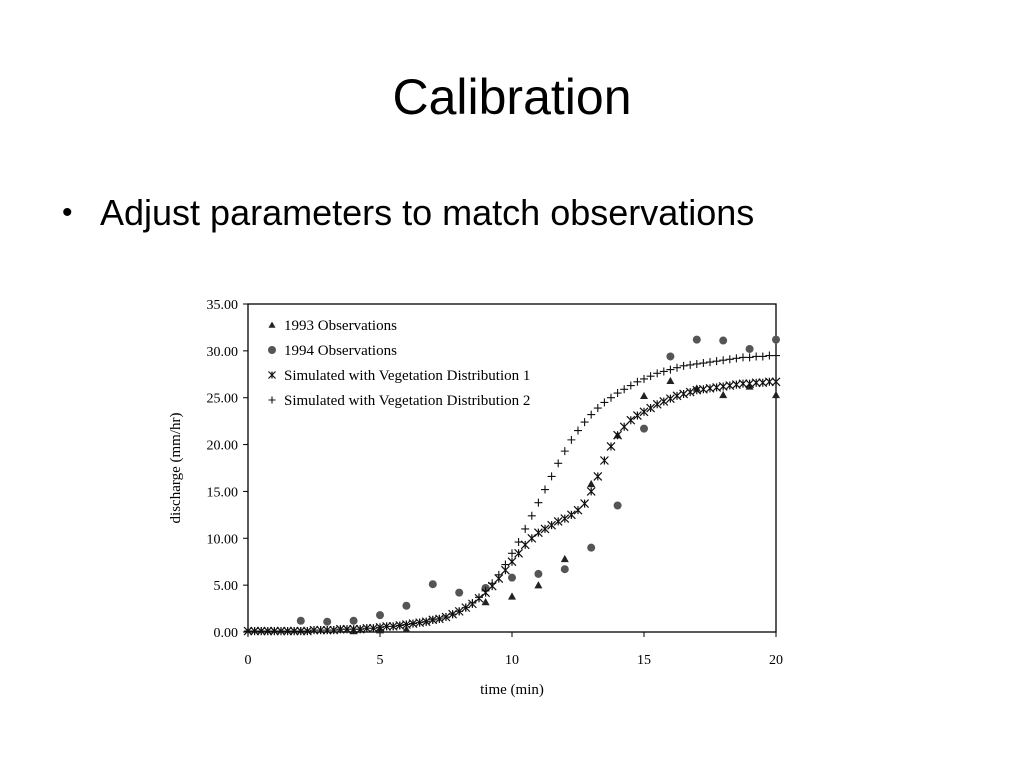  What do you see at coordinates (644, 660) in the screenshot?
I see `x-tick-label: 15` at bounding box center [644, 660].